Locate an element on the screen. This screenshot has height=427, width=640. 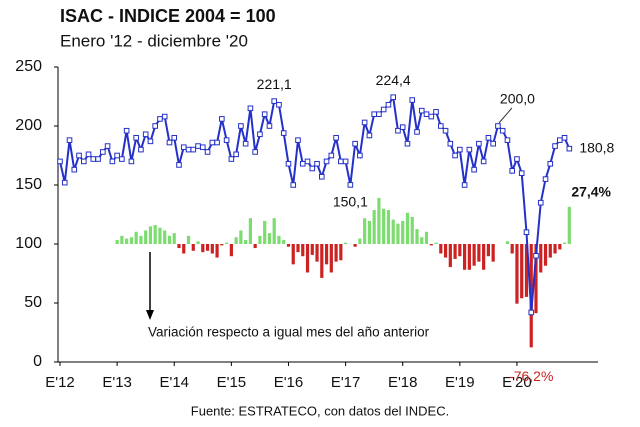
arrow-head is located at coordinates (150, 315).